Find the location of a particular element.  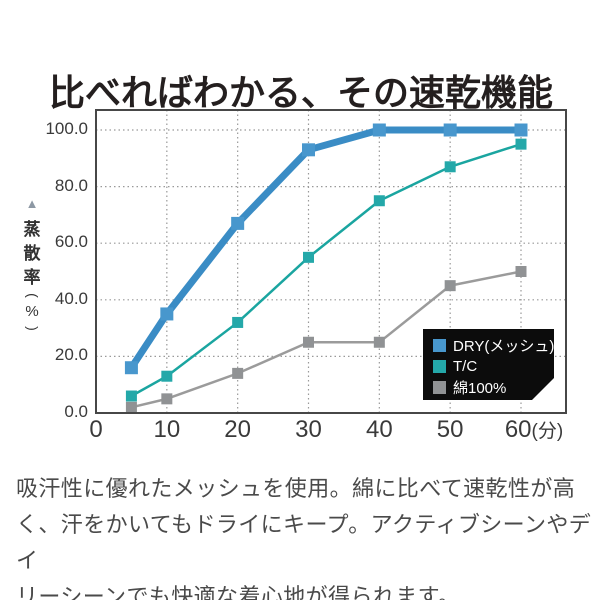

page-title: 比べればわかる、その速乾機能 is located at coordinates (301, 93).